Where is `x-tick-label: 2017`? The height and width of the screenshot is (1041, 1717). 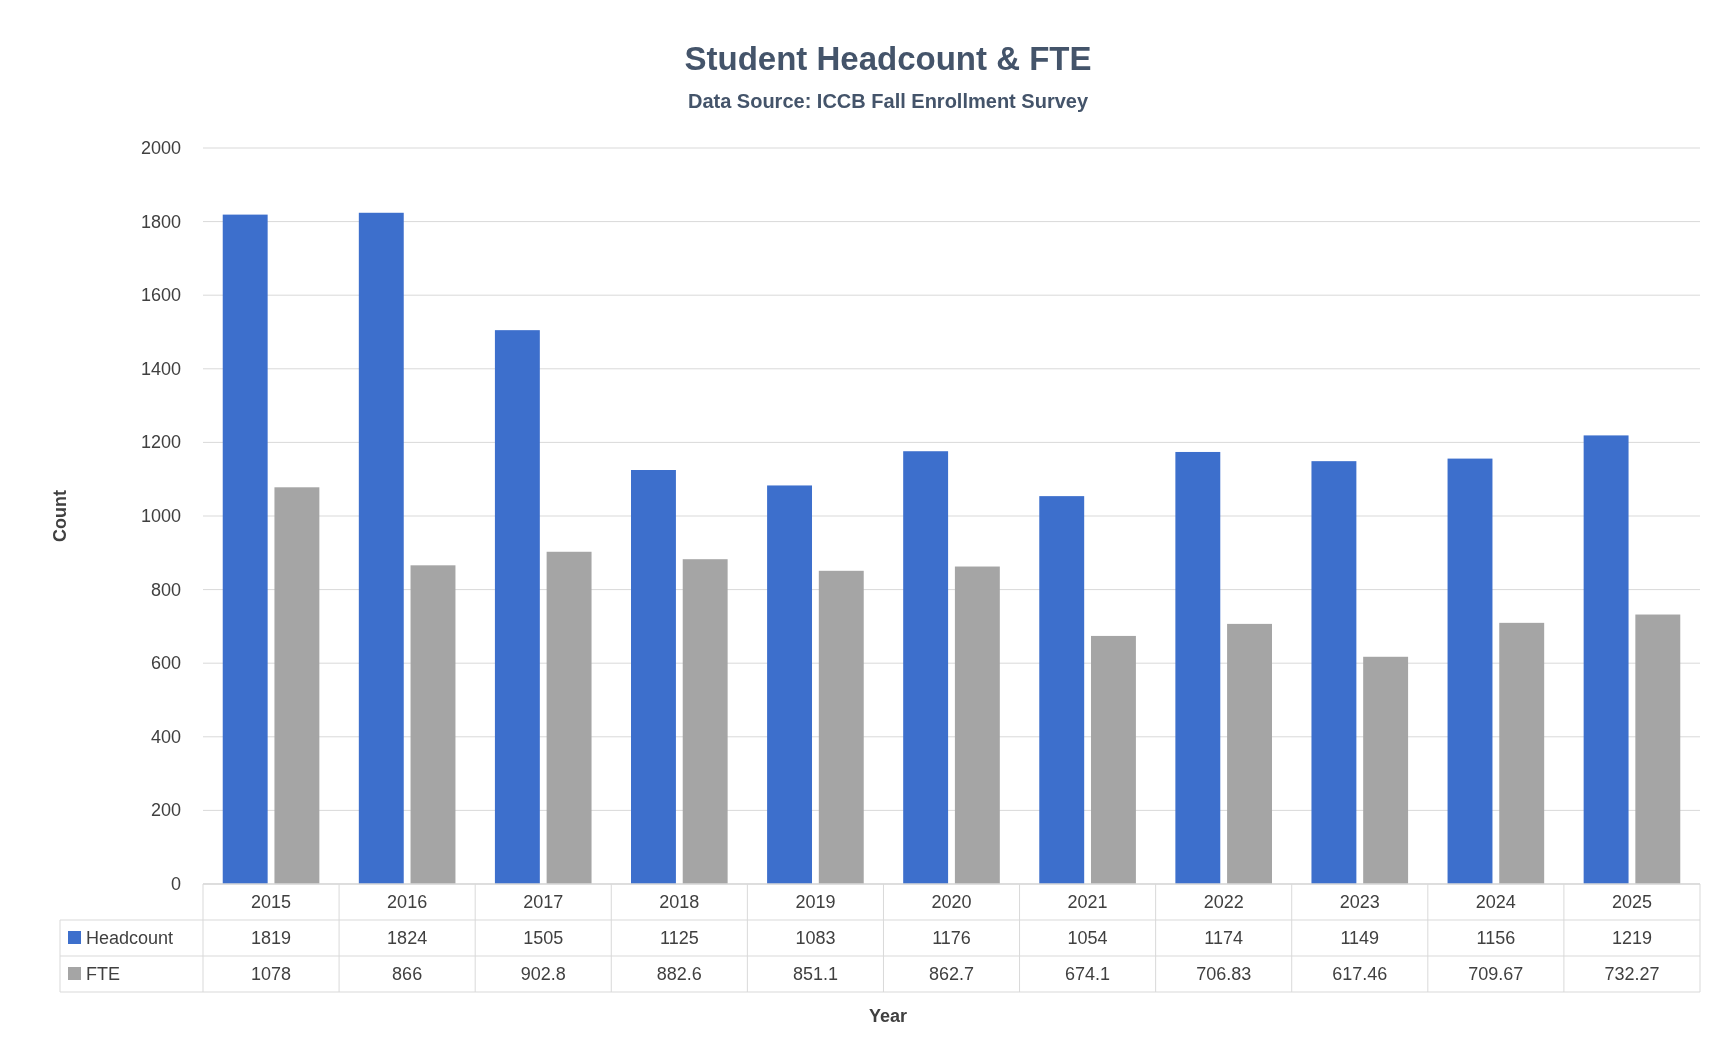
x-tick-label: 2017 is located at coordinates (543, 902).